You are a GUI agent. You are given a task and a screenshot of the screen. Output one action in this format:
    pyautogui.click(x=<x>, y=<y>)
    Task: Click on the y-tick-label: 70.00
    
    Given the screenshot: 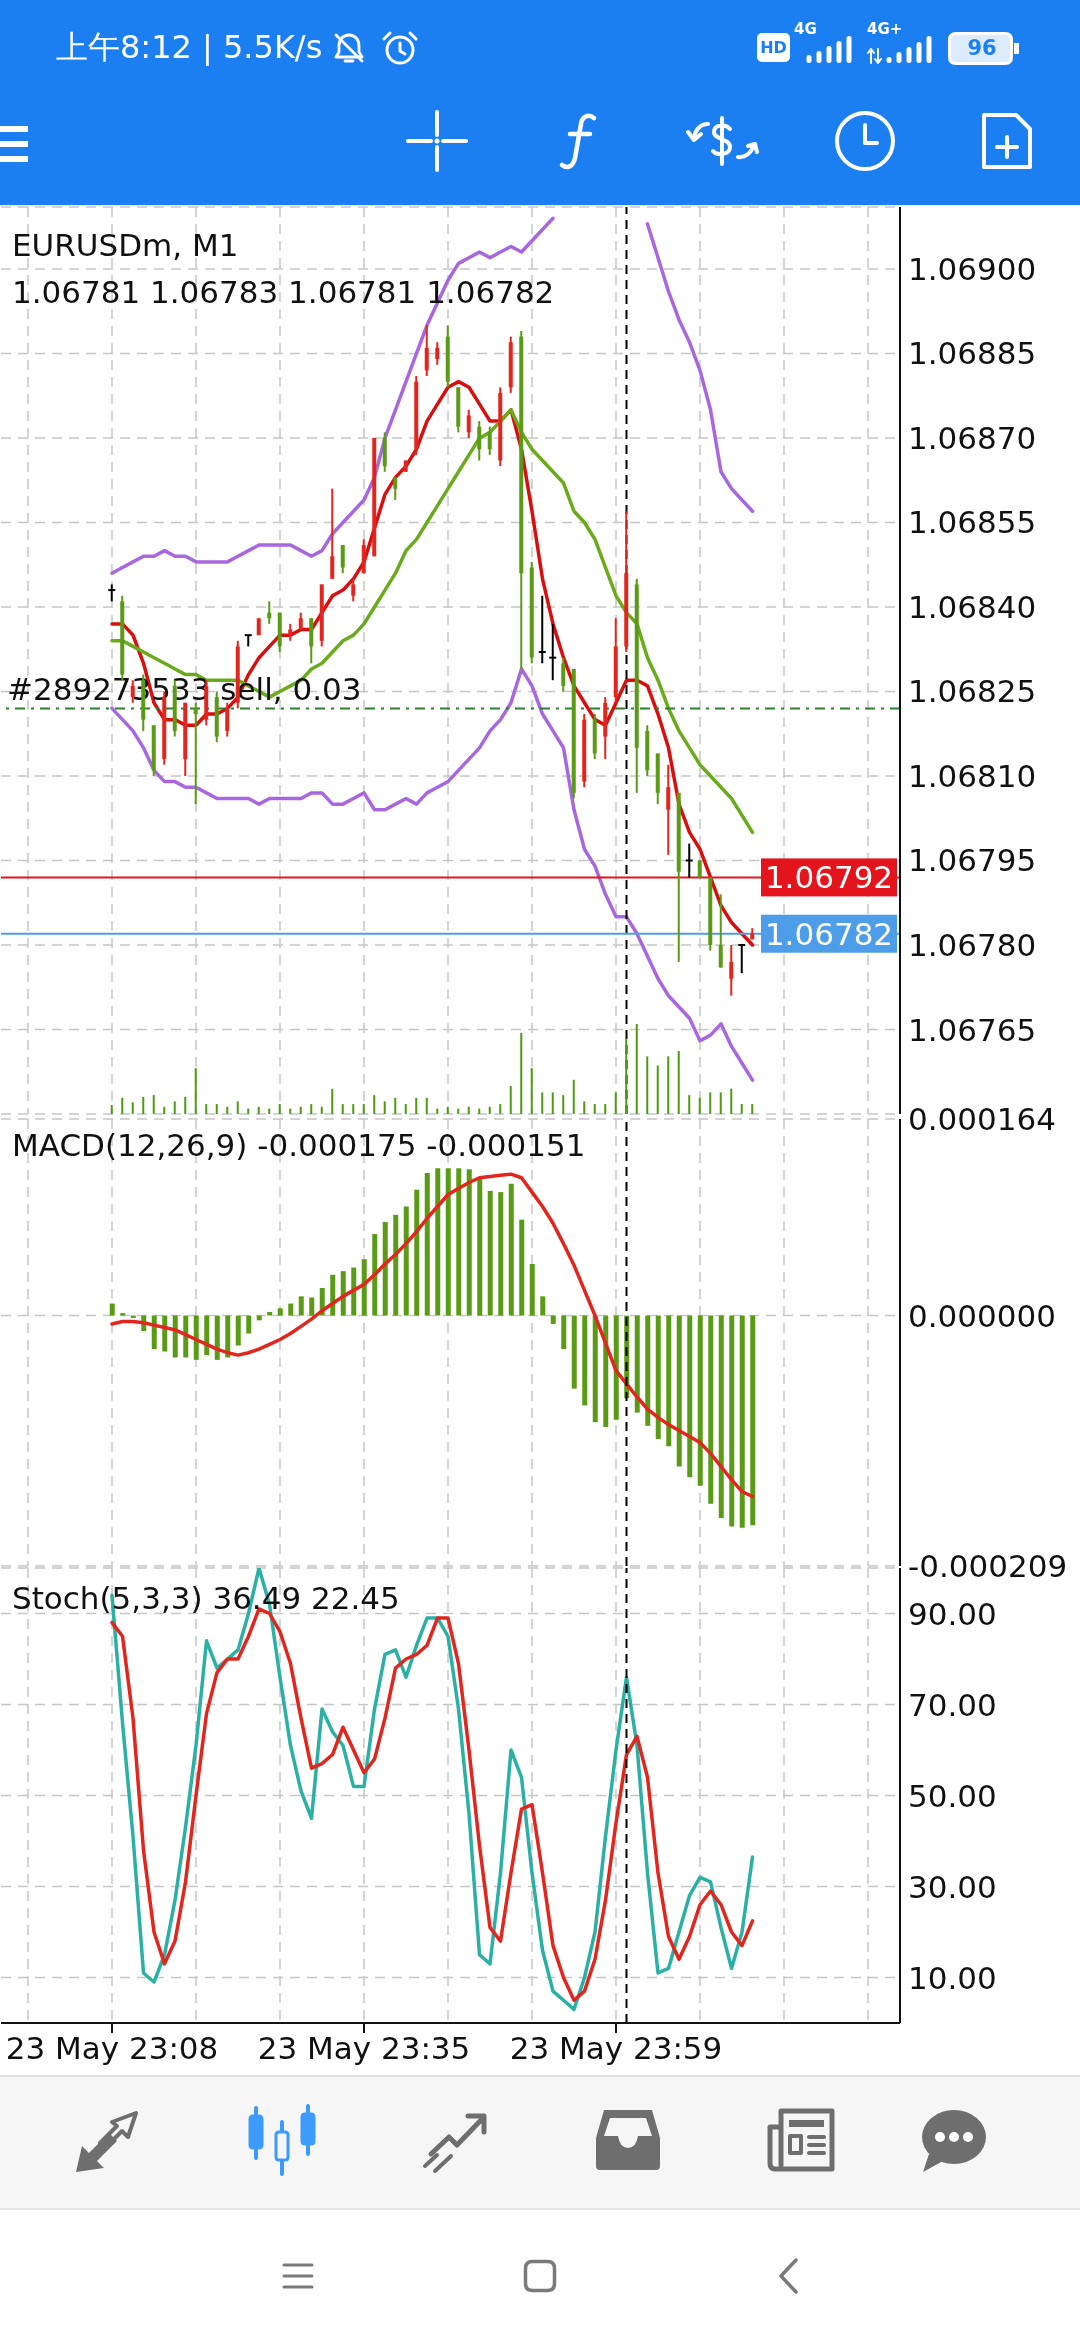 What is the action you would take?
    pyautogui.click(x=952, y=1704)
    